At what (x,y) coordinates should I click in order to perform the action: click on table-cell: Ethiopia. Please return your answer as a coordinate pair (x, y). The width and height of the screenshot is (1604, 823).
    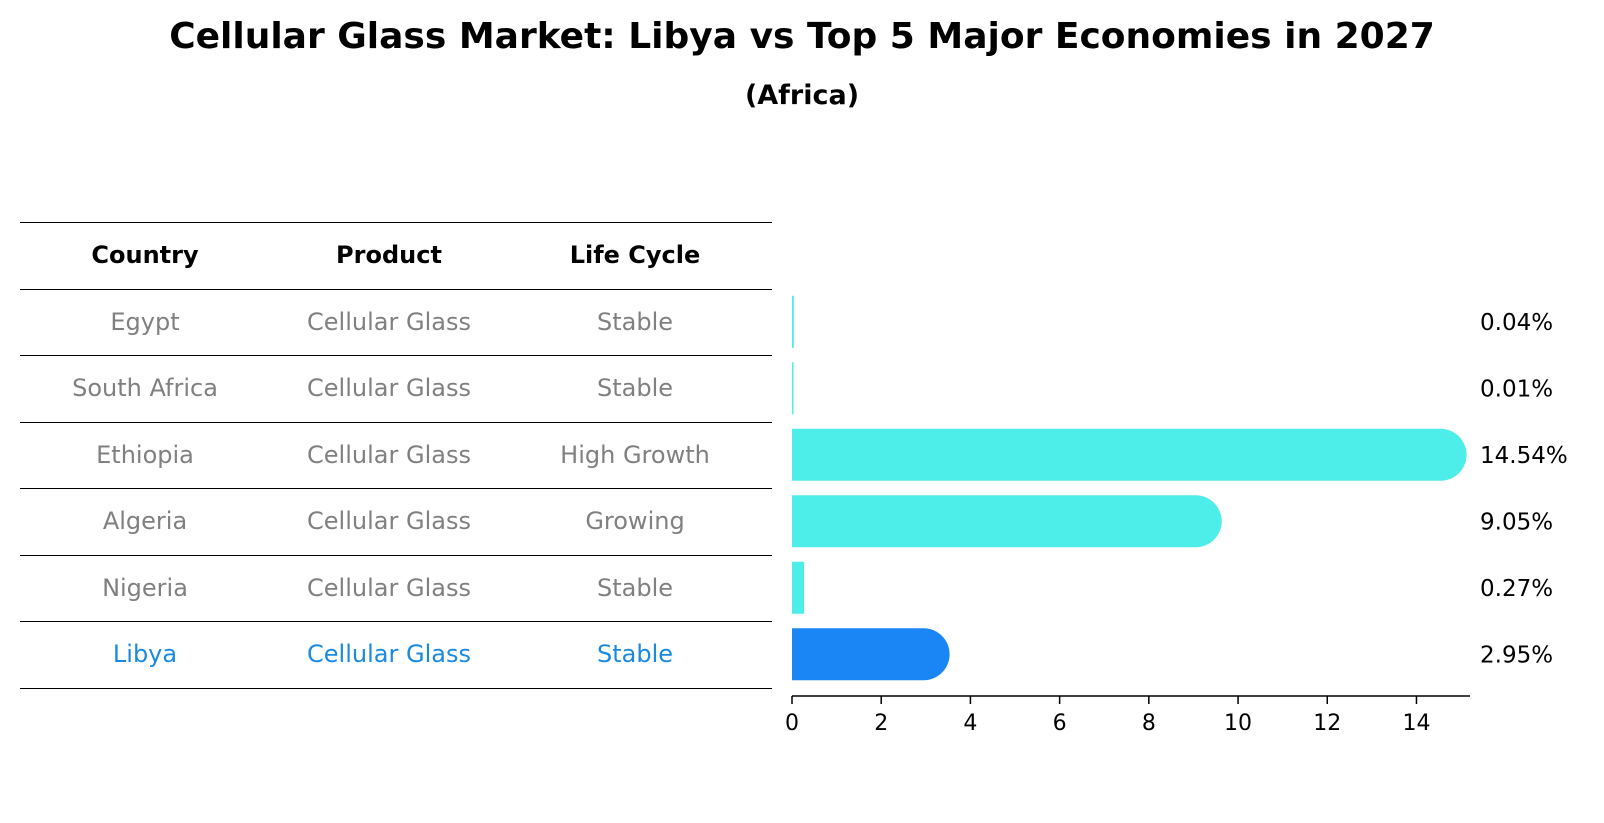
    Looking at the image, I should click on (145, 454).